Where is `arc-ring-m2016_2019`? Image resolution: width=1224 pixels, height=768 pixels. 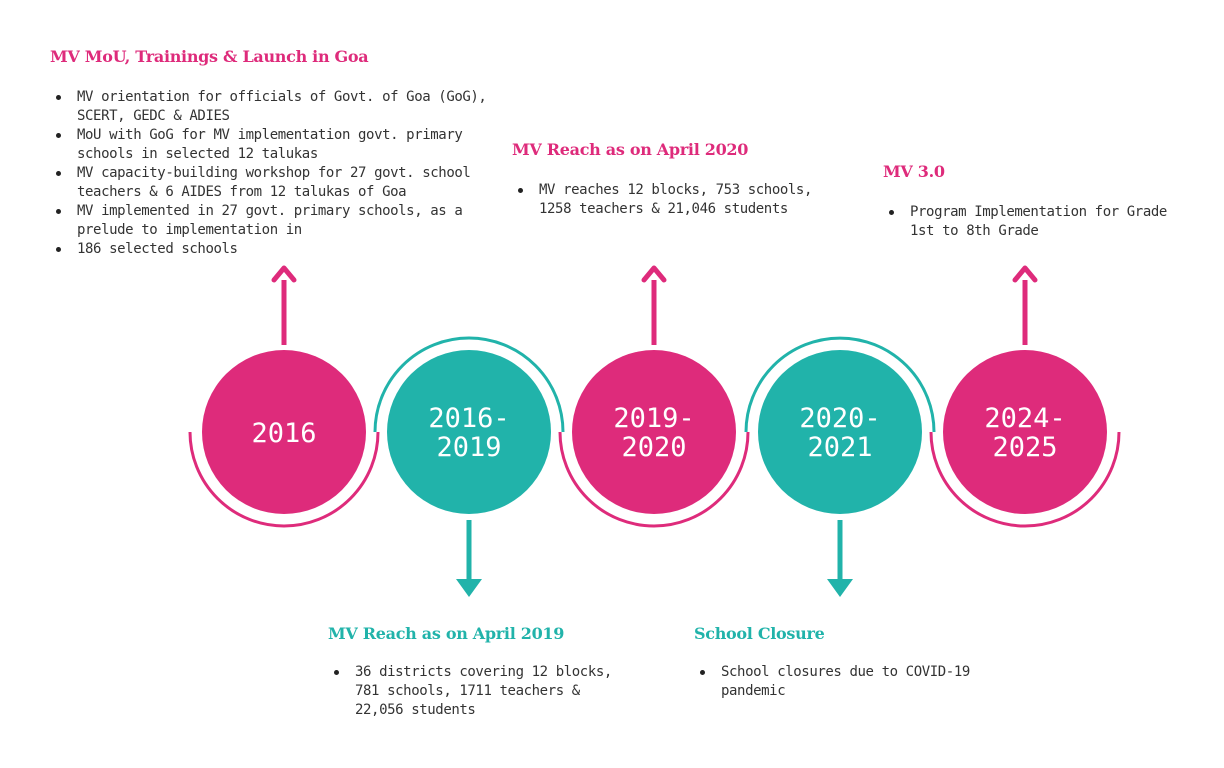 arc-ring-m2016_2019 is located at coordinates (469, 384).